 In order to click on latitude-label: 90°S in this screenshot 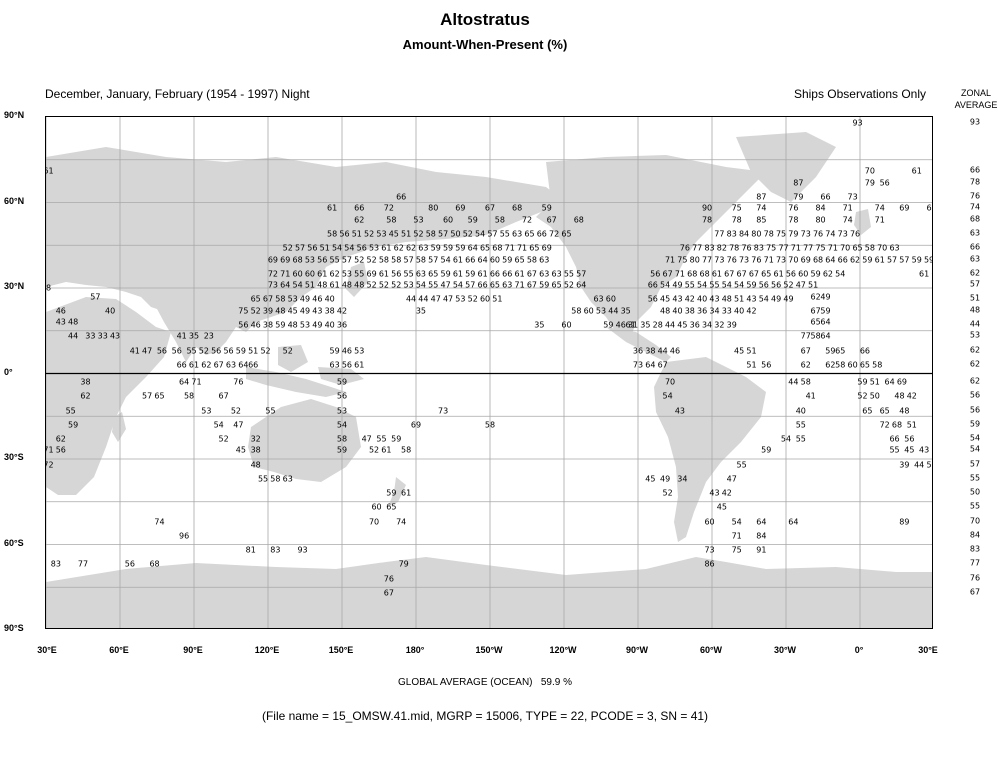, I will do `click(14, 628)`.